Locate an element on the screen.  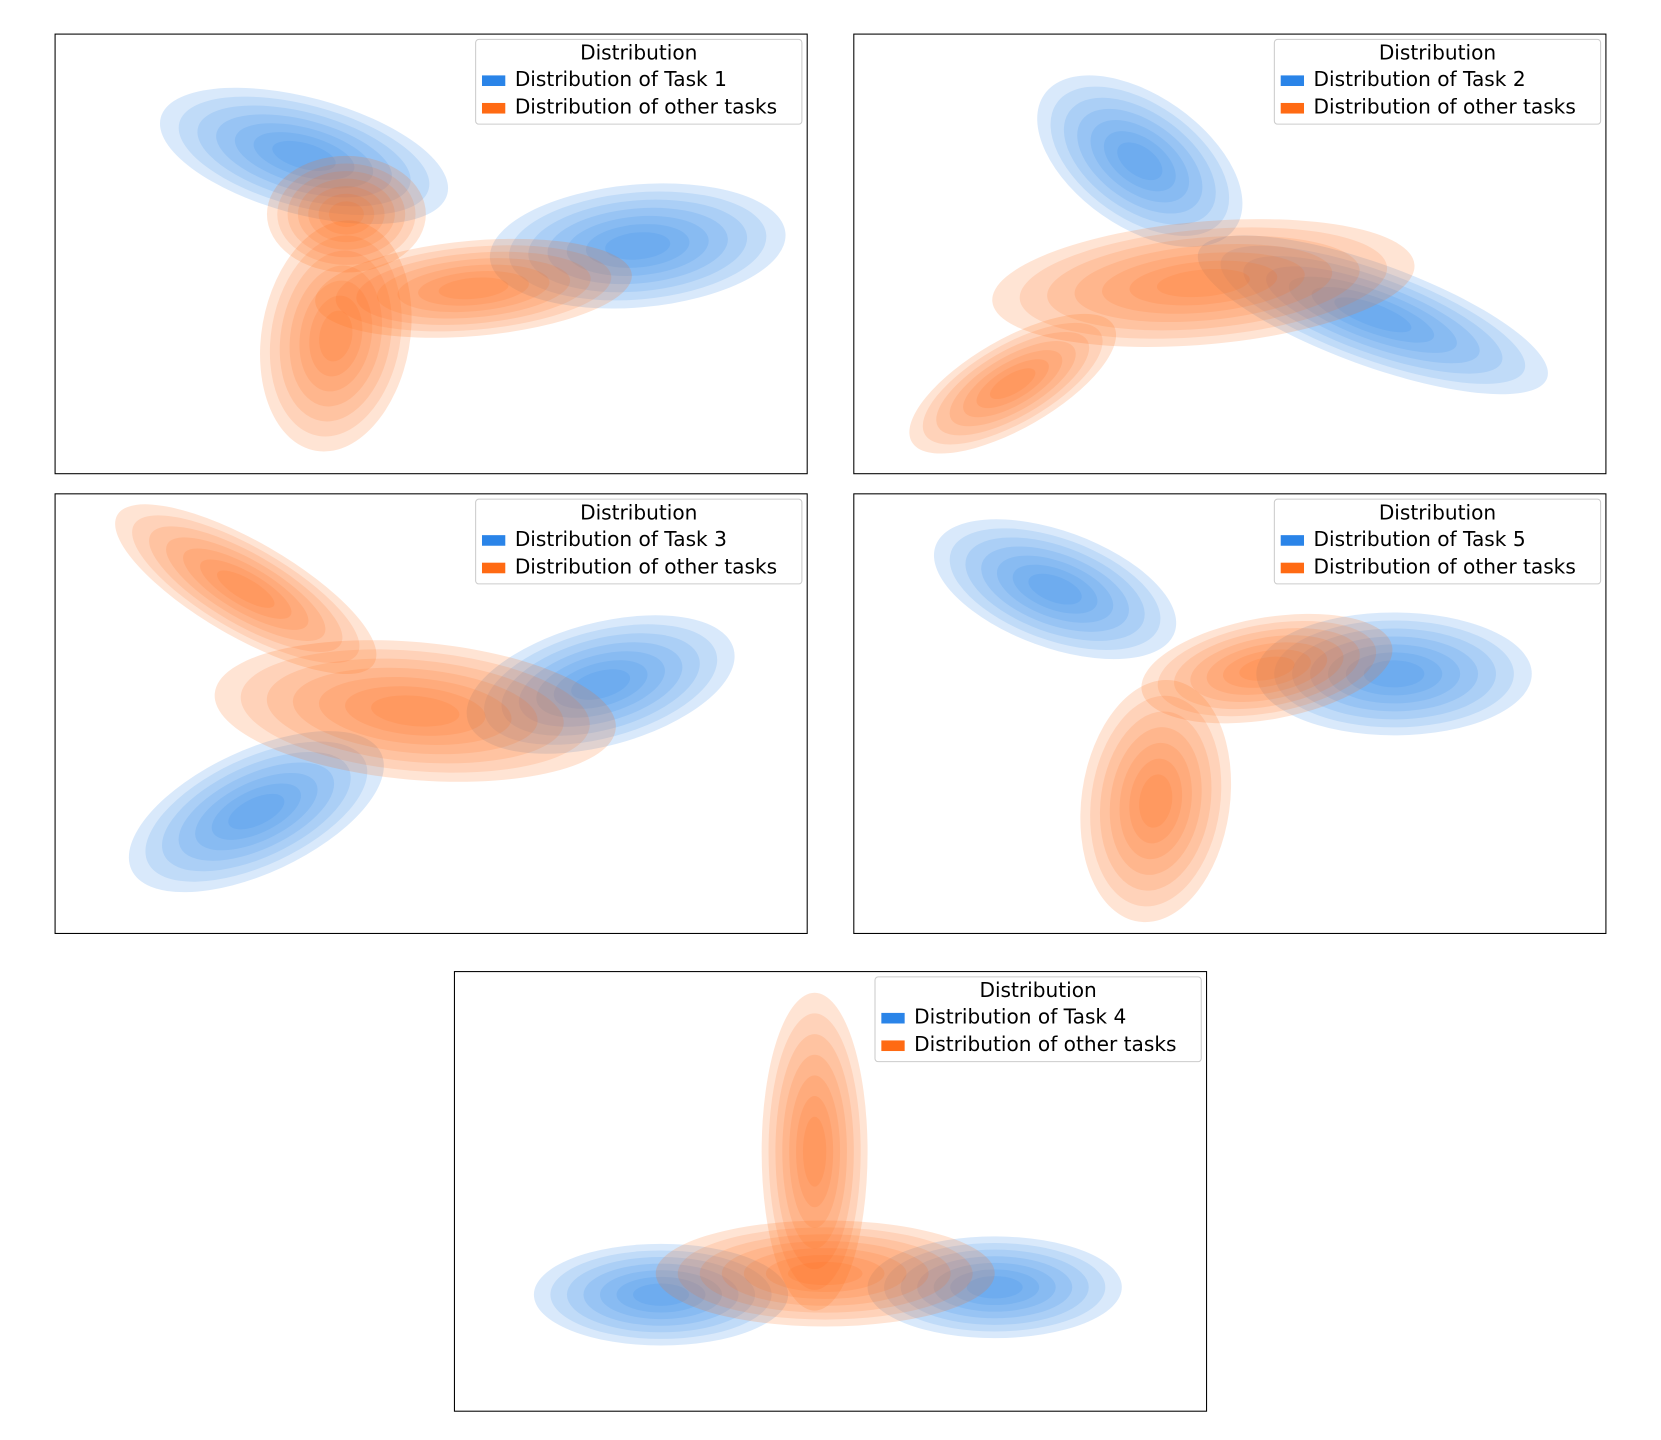
legend-label: Distribution of Task 2 is located at coordinates (1420, 79).